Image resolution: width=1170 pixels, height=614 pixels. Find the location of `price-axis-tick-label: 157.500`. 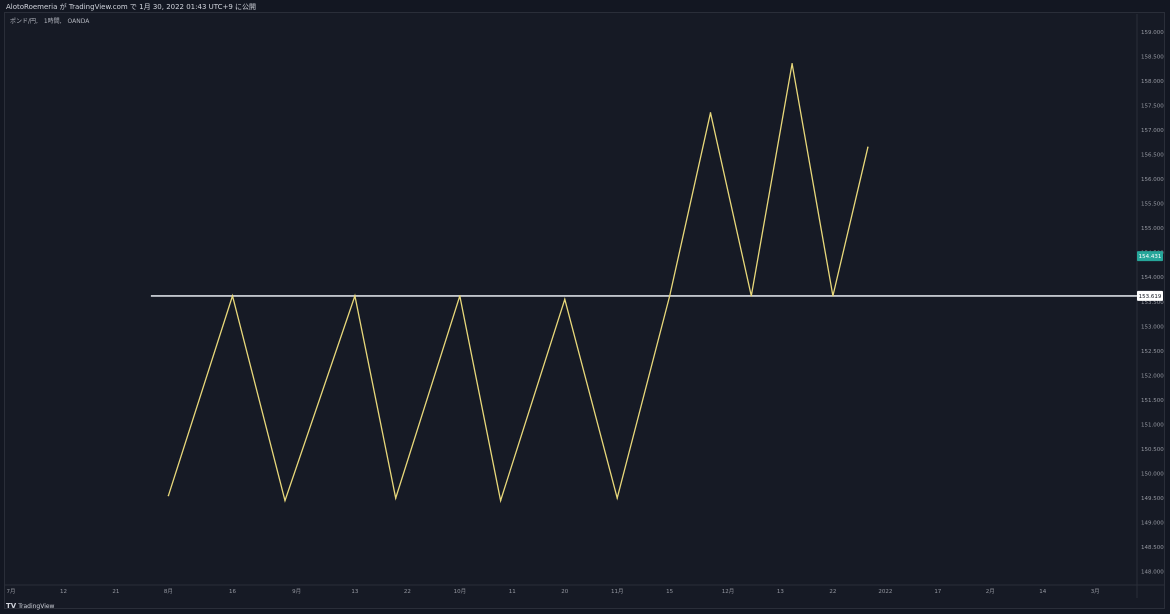

price-axis-tick-label: 157.500 is located at coordinates (1152, 106).